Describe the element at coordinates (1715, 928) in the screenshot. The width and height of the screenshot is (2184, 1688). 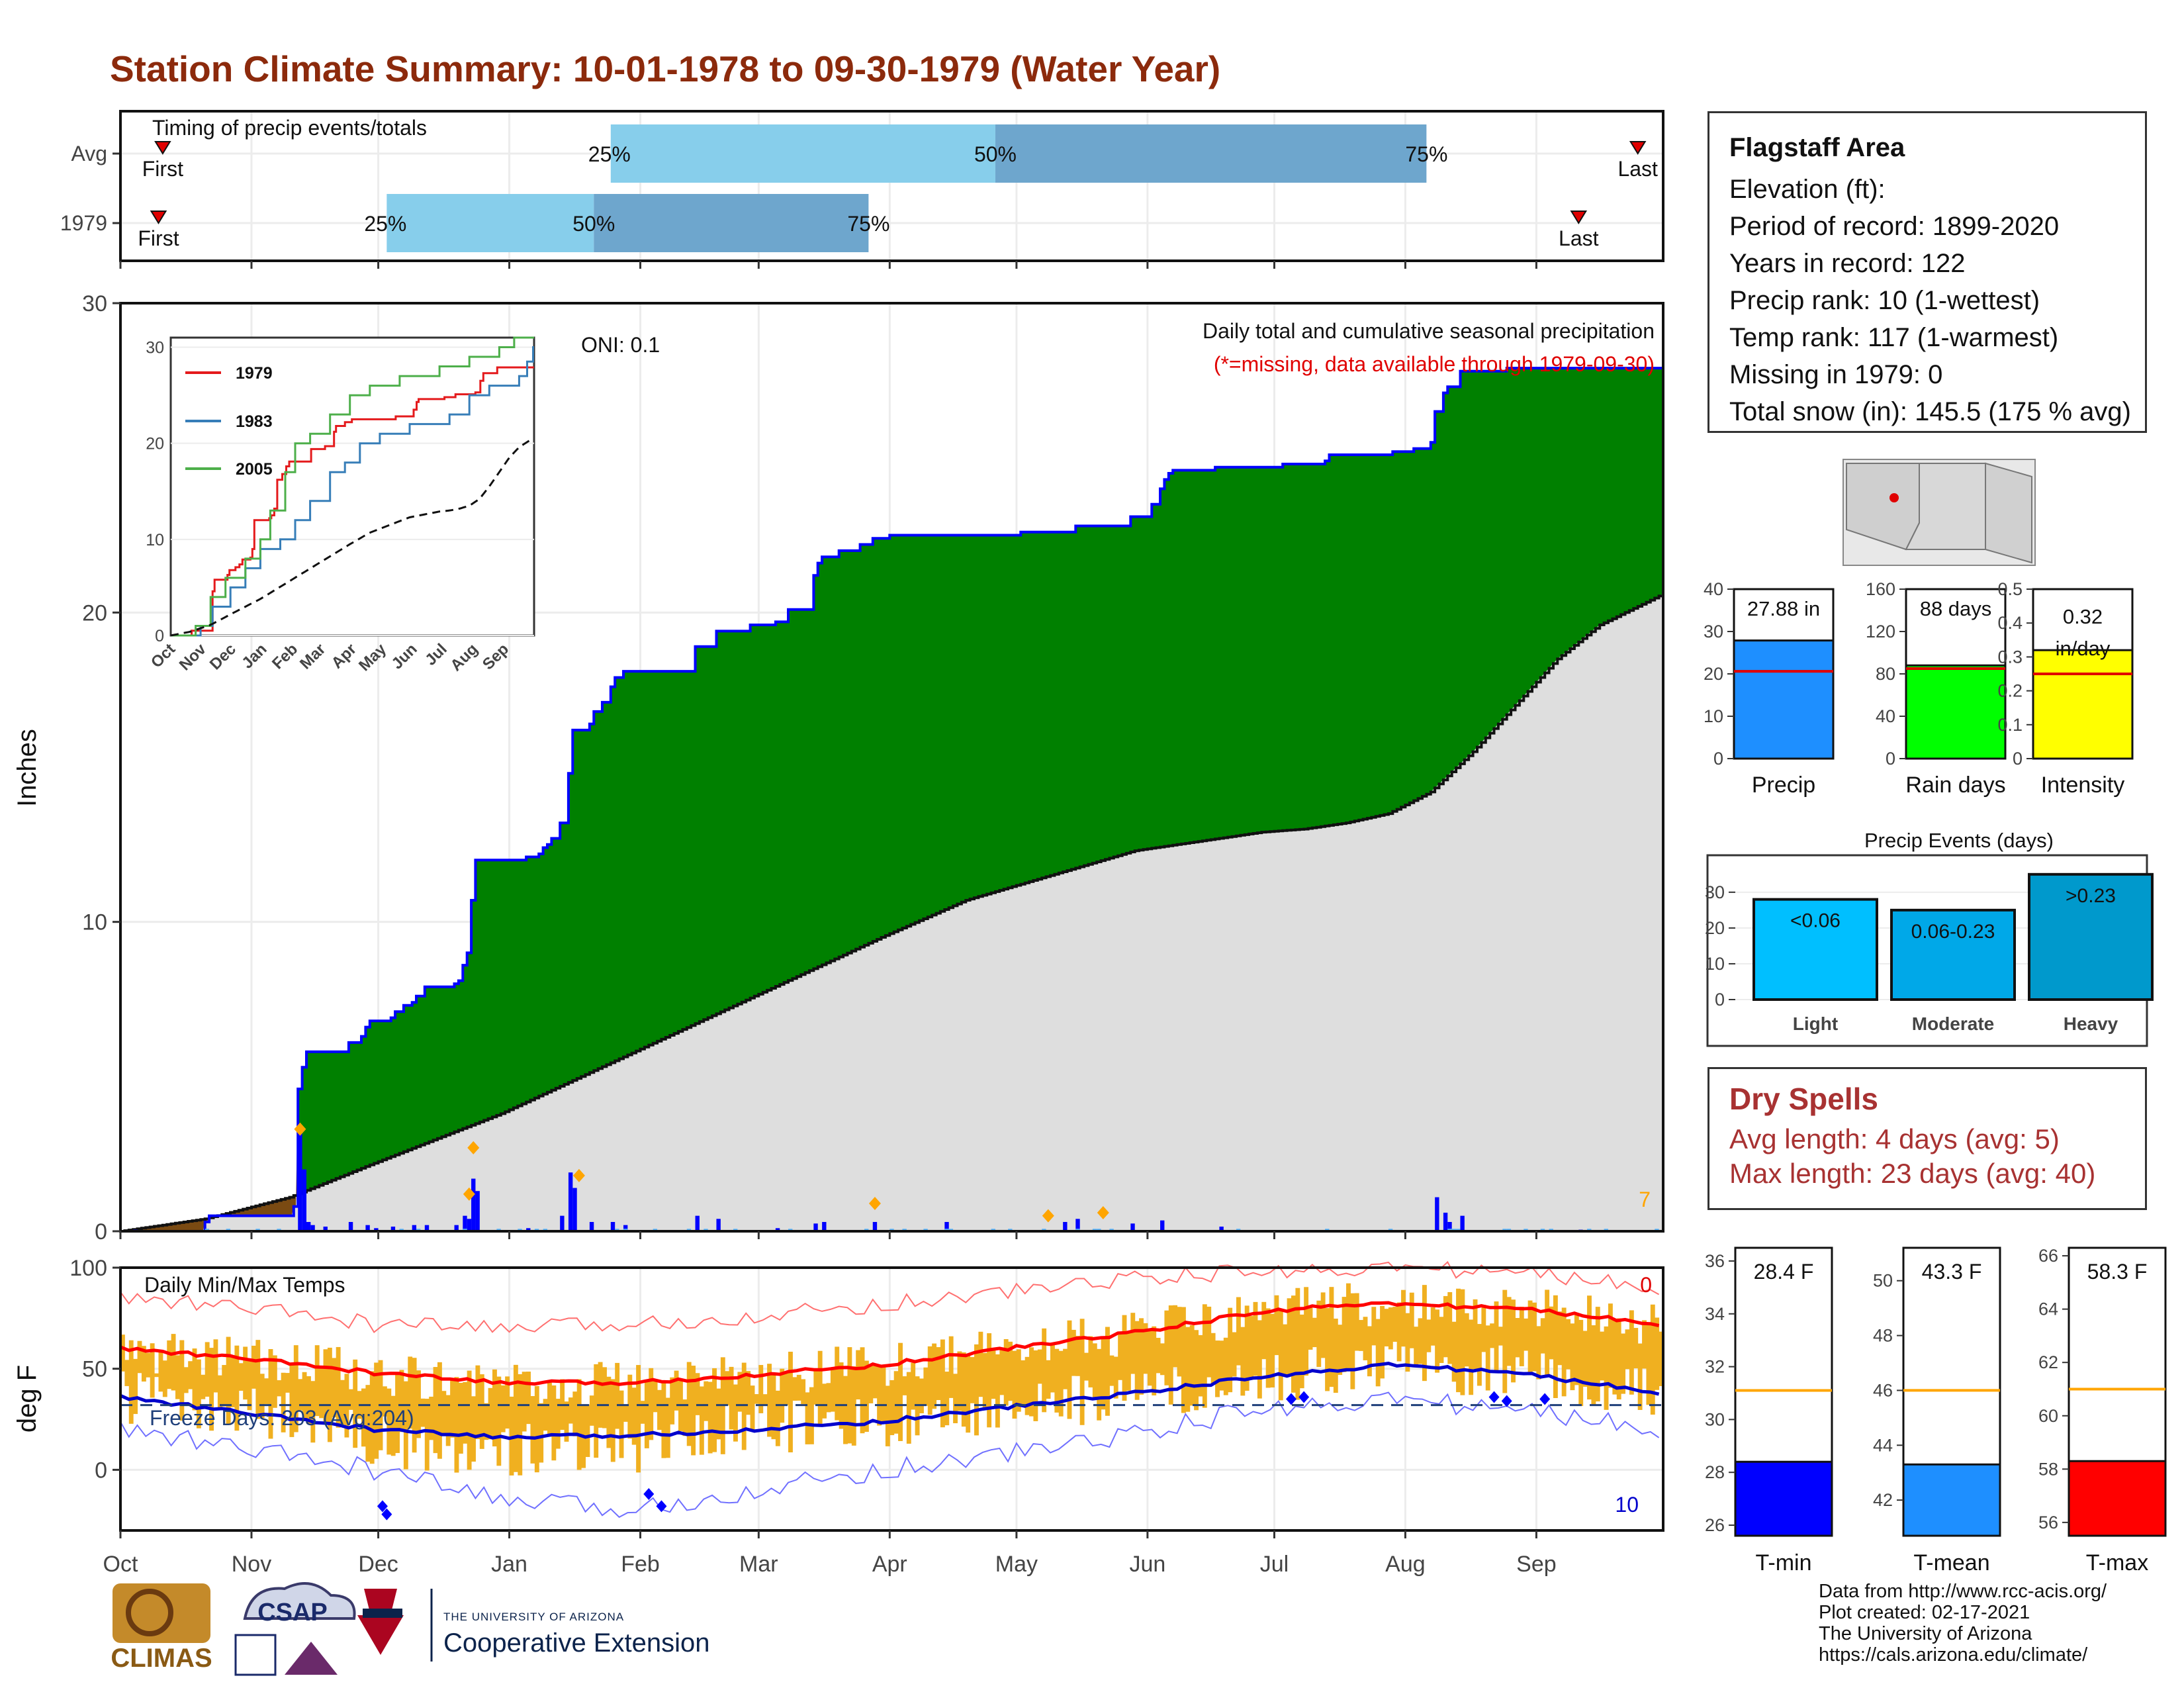
I see `events-y-label: 20` at that location.